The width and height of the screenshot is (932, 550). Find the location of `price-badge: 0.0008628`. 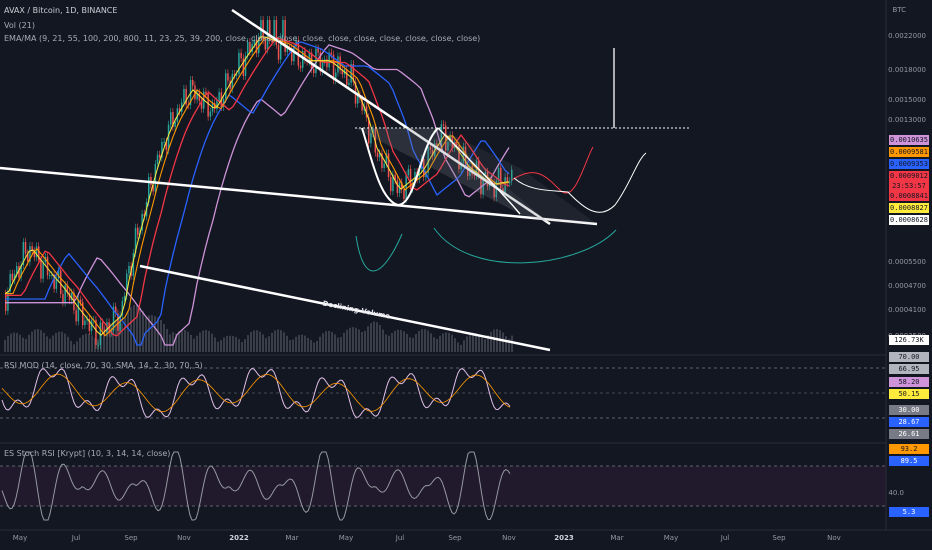

price-badge: 0.0008628 is located at coordinates (909, 220).